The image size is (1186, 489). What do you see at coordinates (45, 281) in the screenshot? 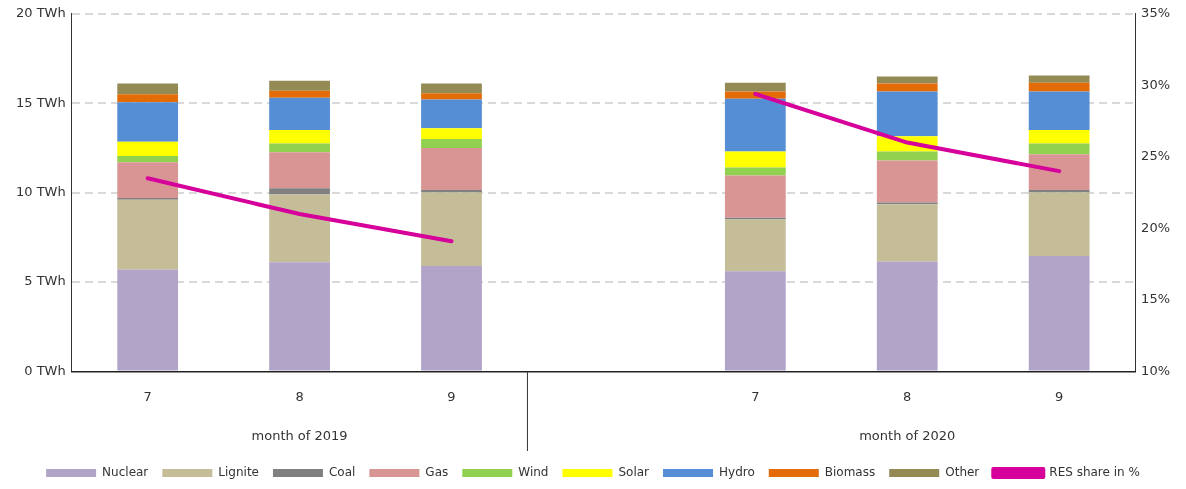
I see `y-tick-label: 5 TWh` at bounding box center [45, 281].